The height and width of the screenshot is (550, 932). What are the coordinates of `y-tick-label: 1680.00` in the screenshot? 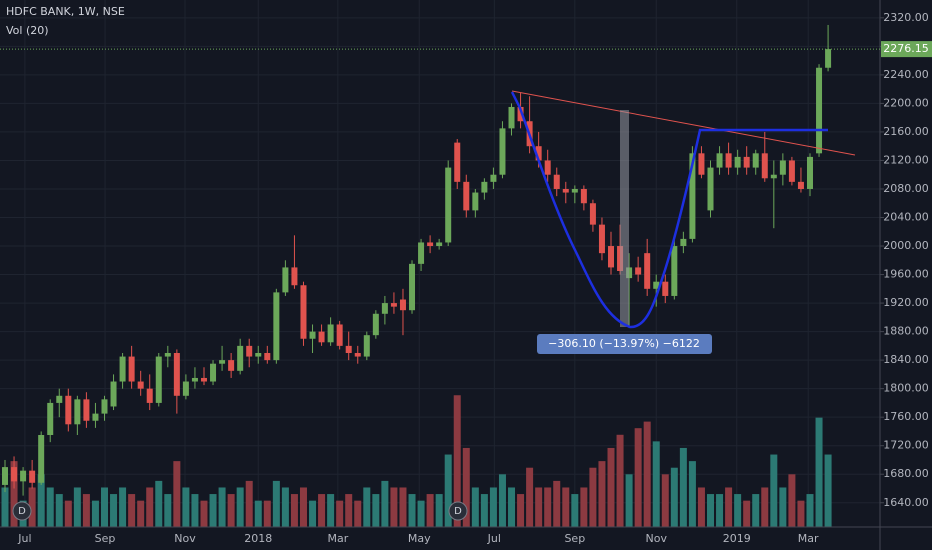 It's located at (906, 473).